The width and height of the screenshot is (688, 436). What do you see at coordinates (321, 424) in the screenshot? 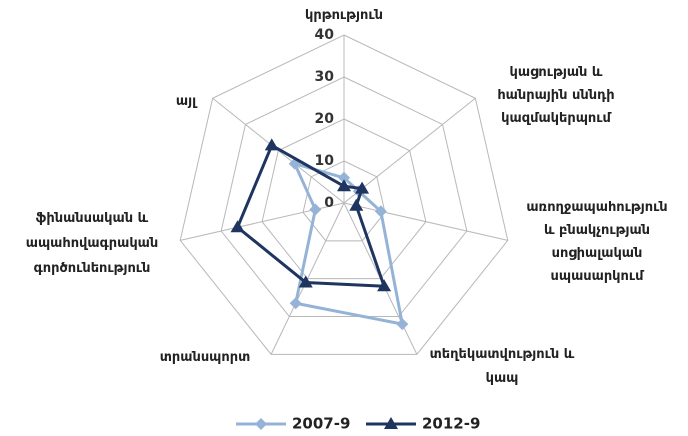
I see `legend-label: 2007-9` at bounding box center [321, 424].